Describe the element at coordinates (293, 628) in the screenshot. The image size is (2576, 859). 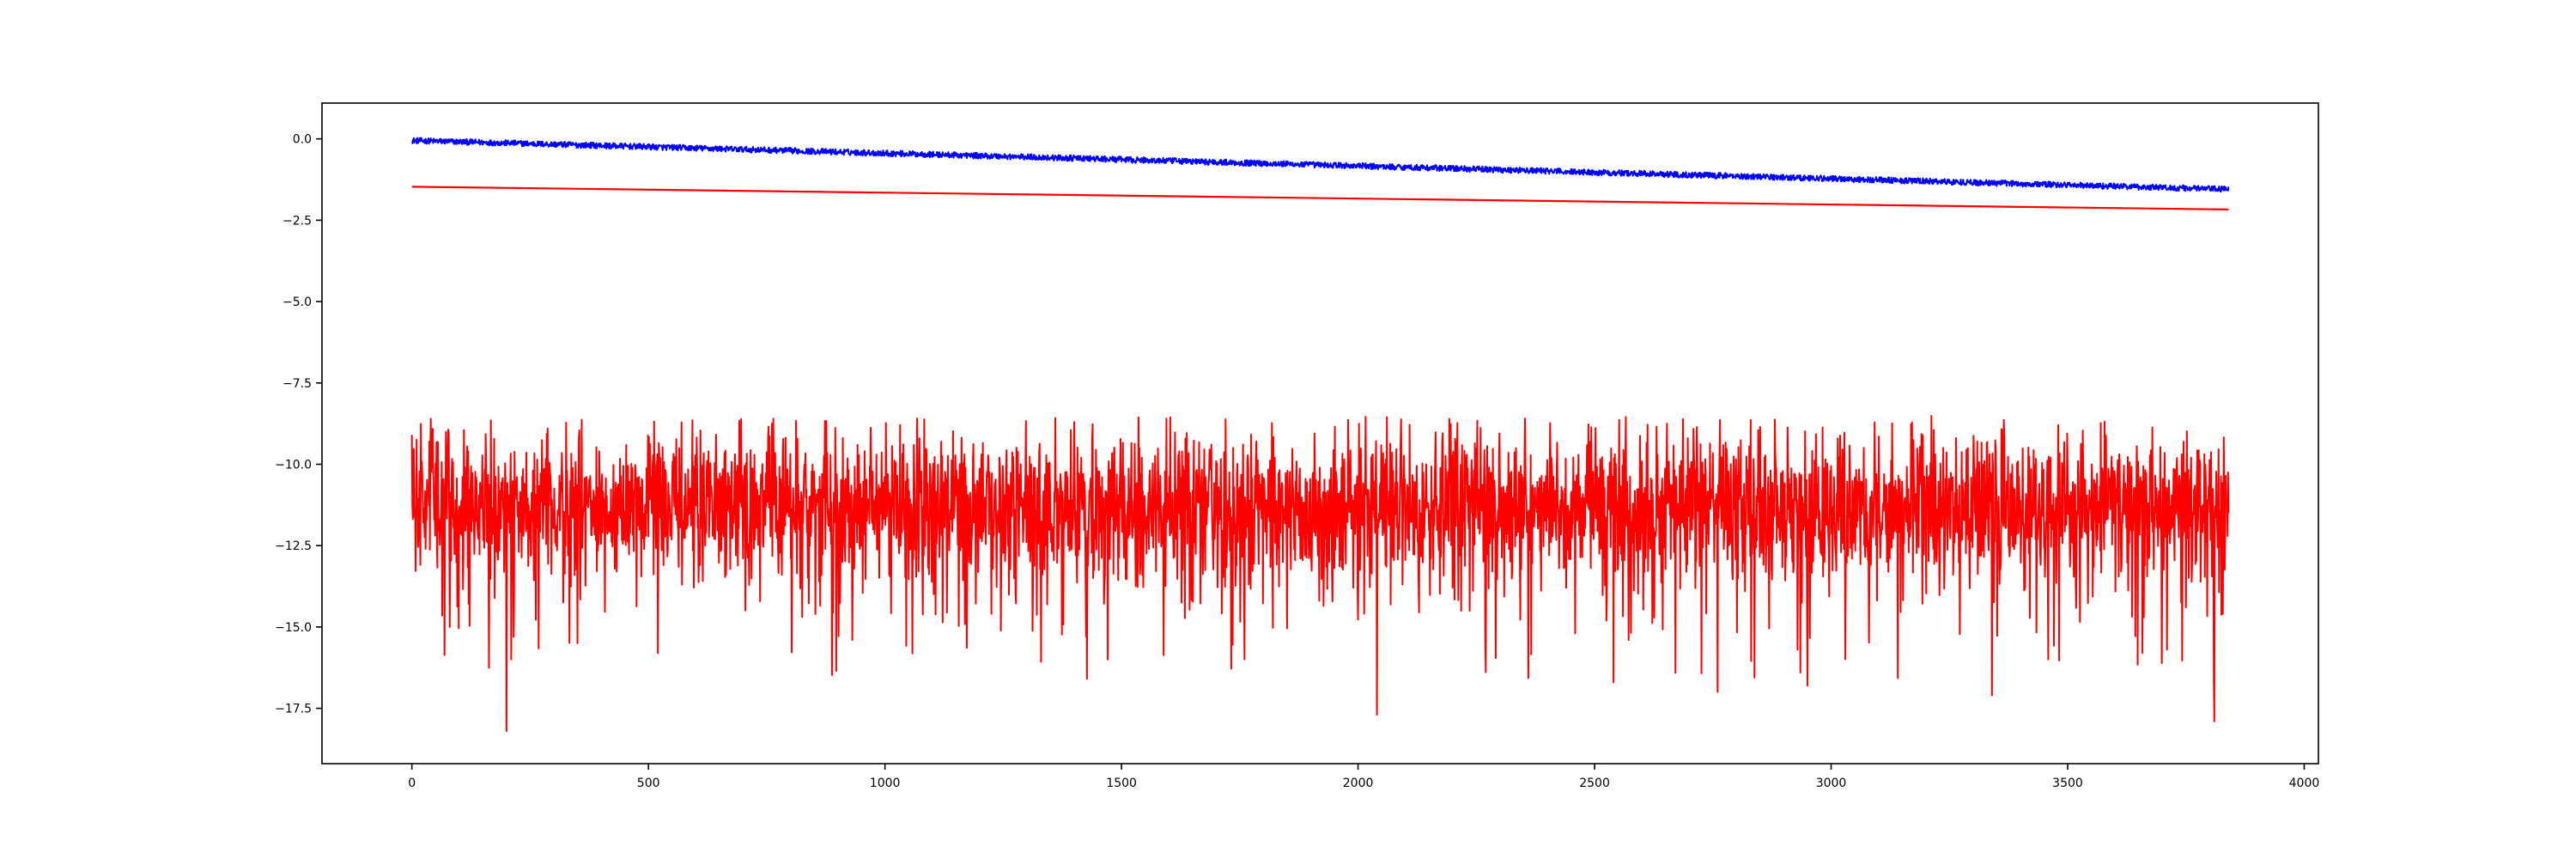
I see `y-tick-label: −15.0` at that location.